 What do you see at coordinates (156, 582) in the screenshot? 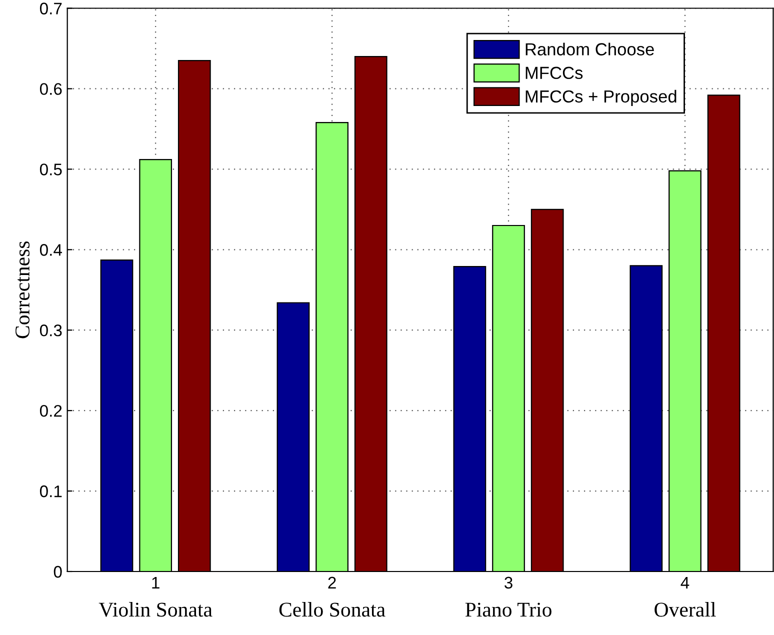
I see `x-tick-label: 1` at bounding box center [156, 582].